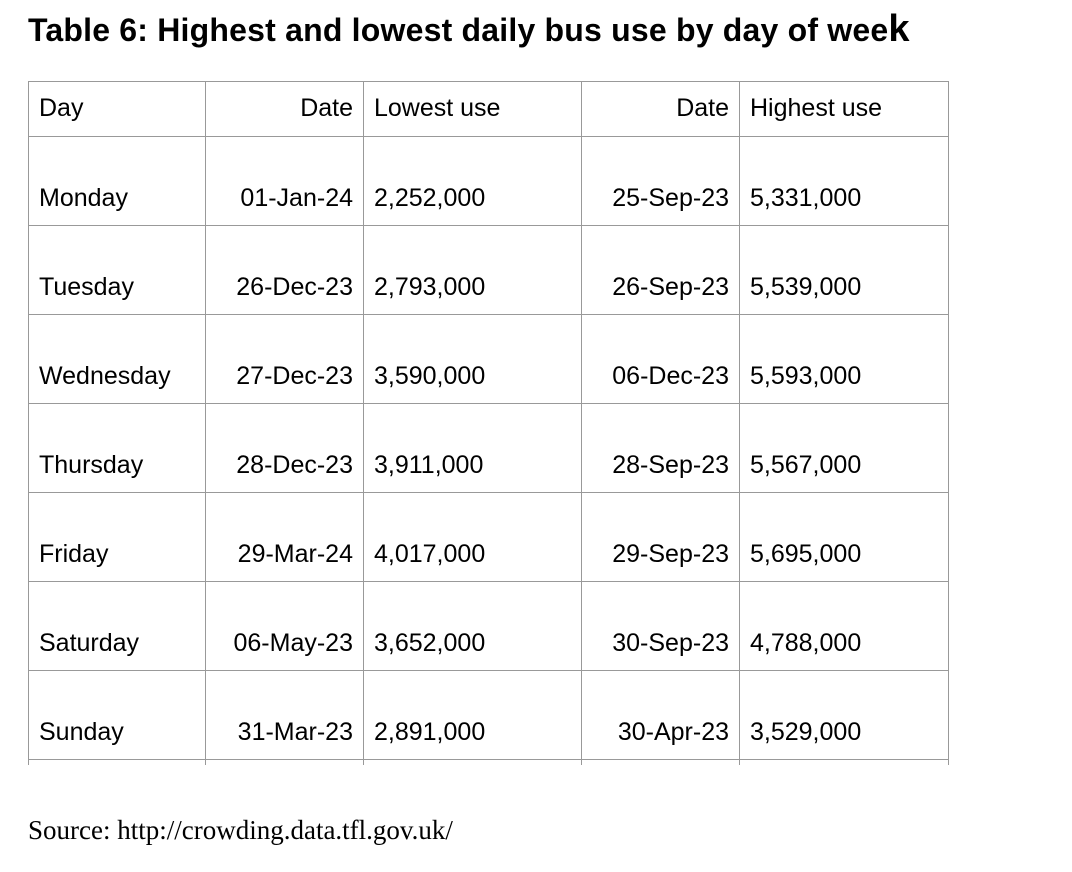  What do you see at coordinates (117, 269) in the screenshot?
I see `cell-day: Tuesday` at bounding box center [117, 269].